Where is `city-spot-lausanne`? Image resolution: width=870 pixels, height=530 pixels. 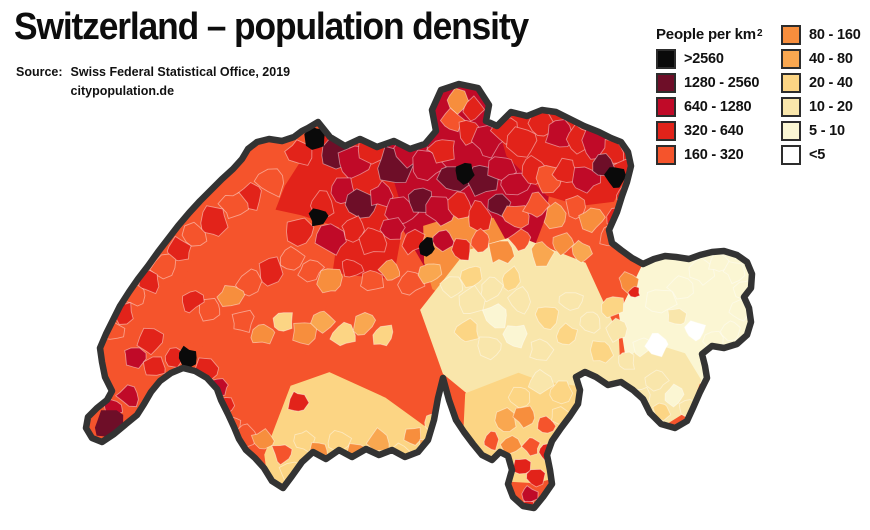
city-spot-lausanne is located at coordinates (187, 356).